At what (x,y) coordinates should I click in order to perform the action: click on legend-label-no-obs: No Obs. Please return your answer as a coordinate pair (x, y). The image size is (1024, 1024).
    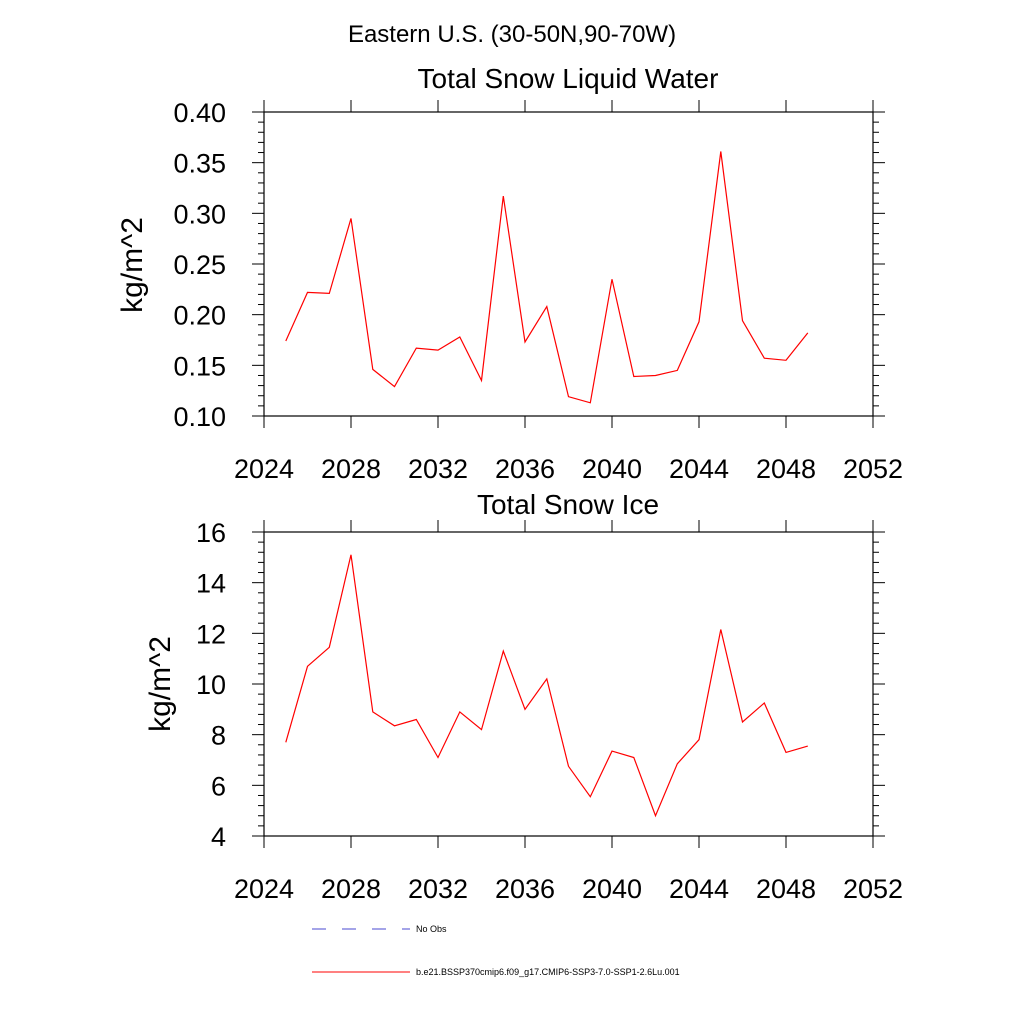
    Looking at the image, I should click on (431, 929).